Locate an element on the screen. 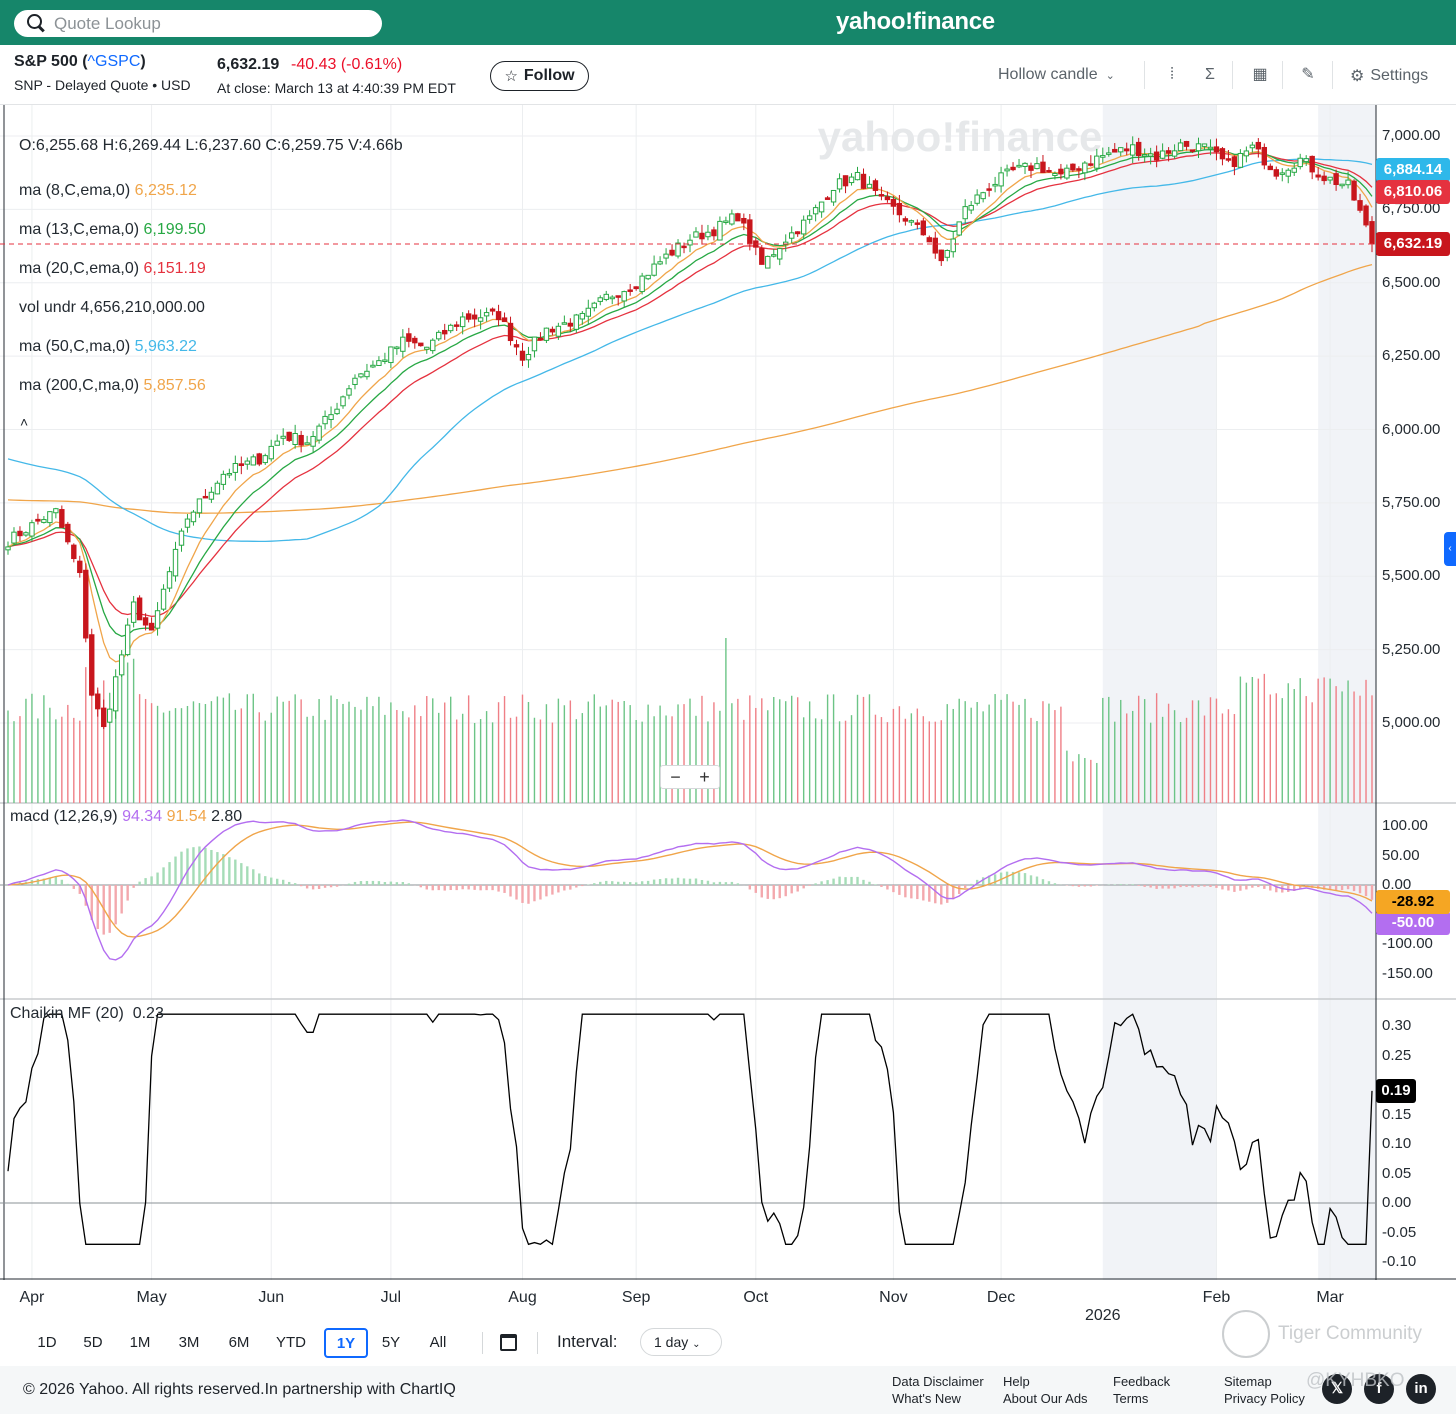  search-input is located at coordinates (204, 23).